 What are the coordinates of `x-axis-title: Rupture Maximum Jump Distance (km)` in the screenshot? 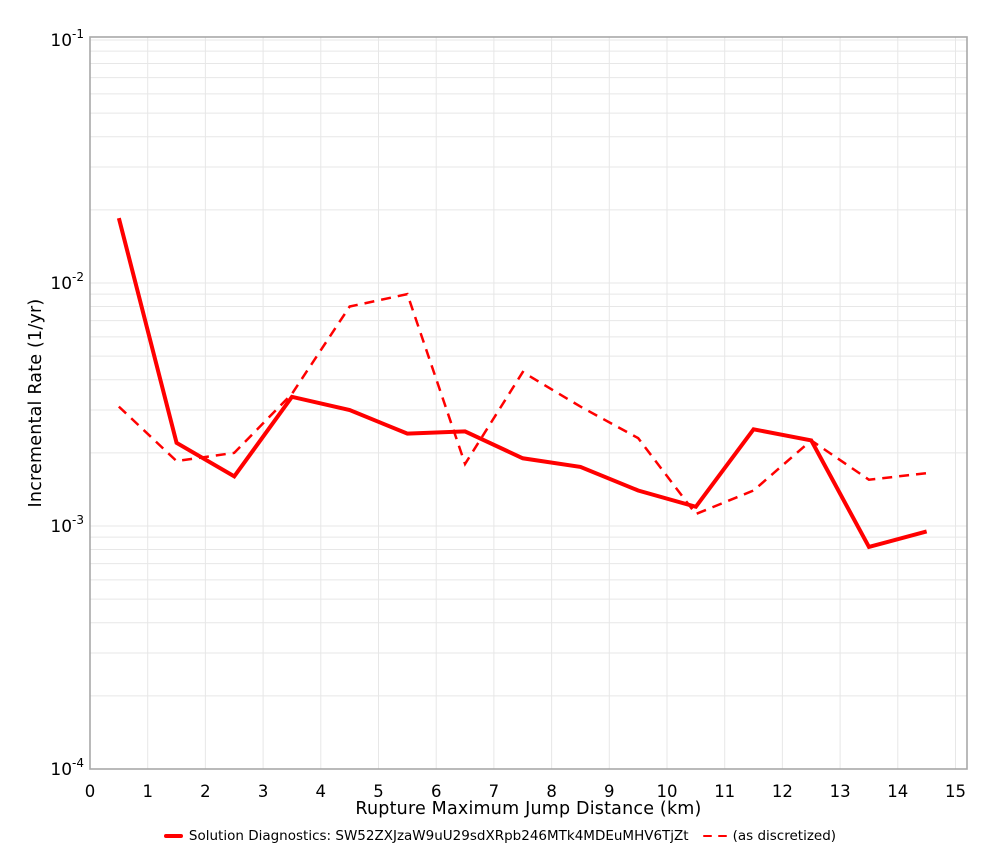 It's located at (528, 809).